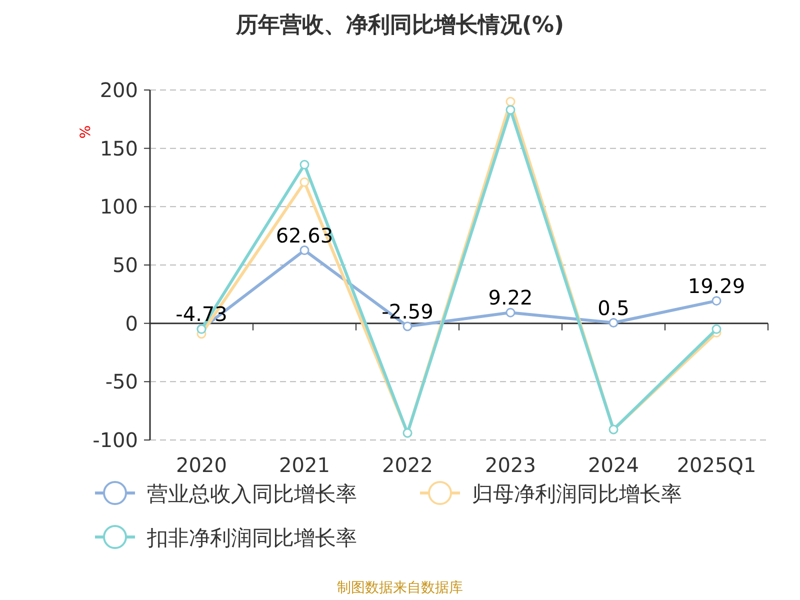 The height and width of the screenshot is (600, 800). Describe the element at coordinates (119, 206) in the screenshot. I see `y-tick-label: 100` at that location.